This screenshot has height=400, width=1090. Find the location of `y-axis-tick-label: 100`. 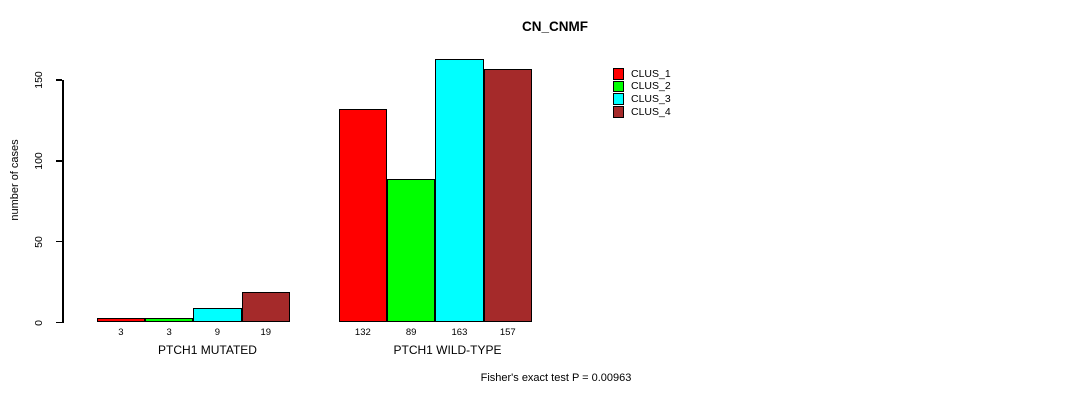

y-axis-tick-label: 100 is located at coordinates (39, 161).